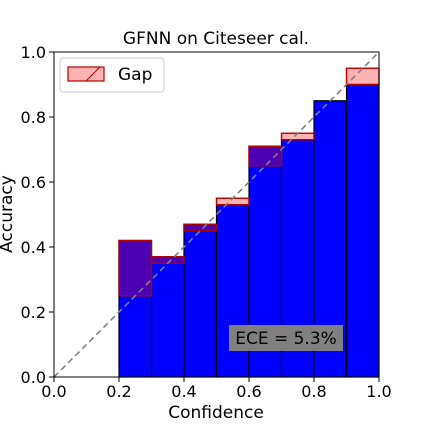 The width and height of the screenshot is (423, 427). I want to click on legend: Gap, so click(112, 75).